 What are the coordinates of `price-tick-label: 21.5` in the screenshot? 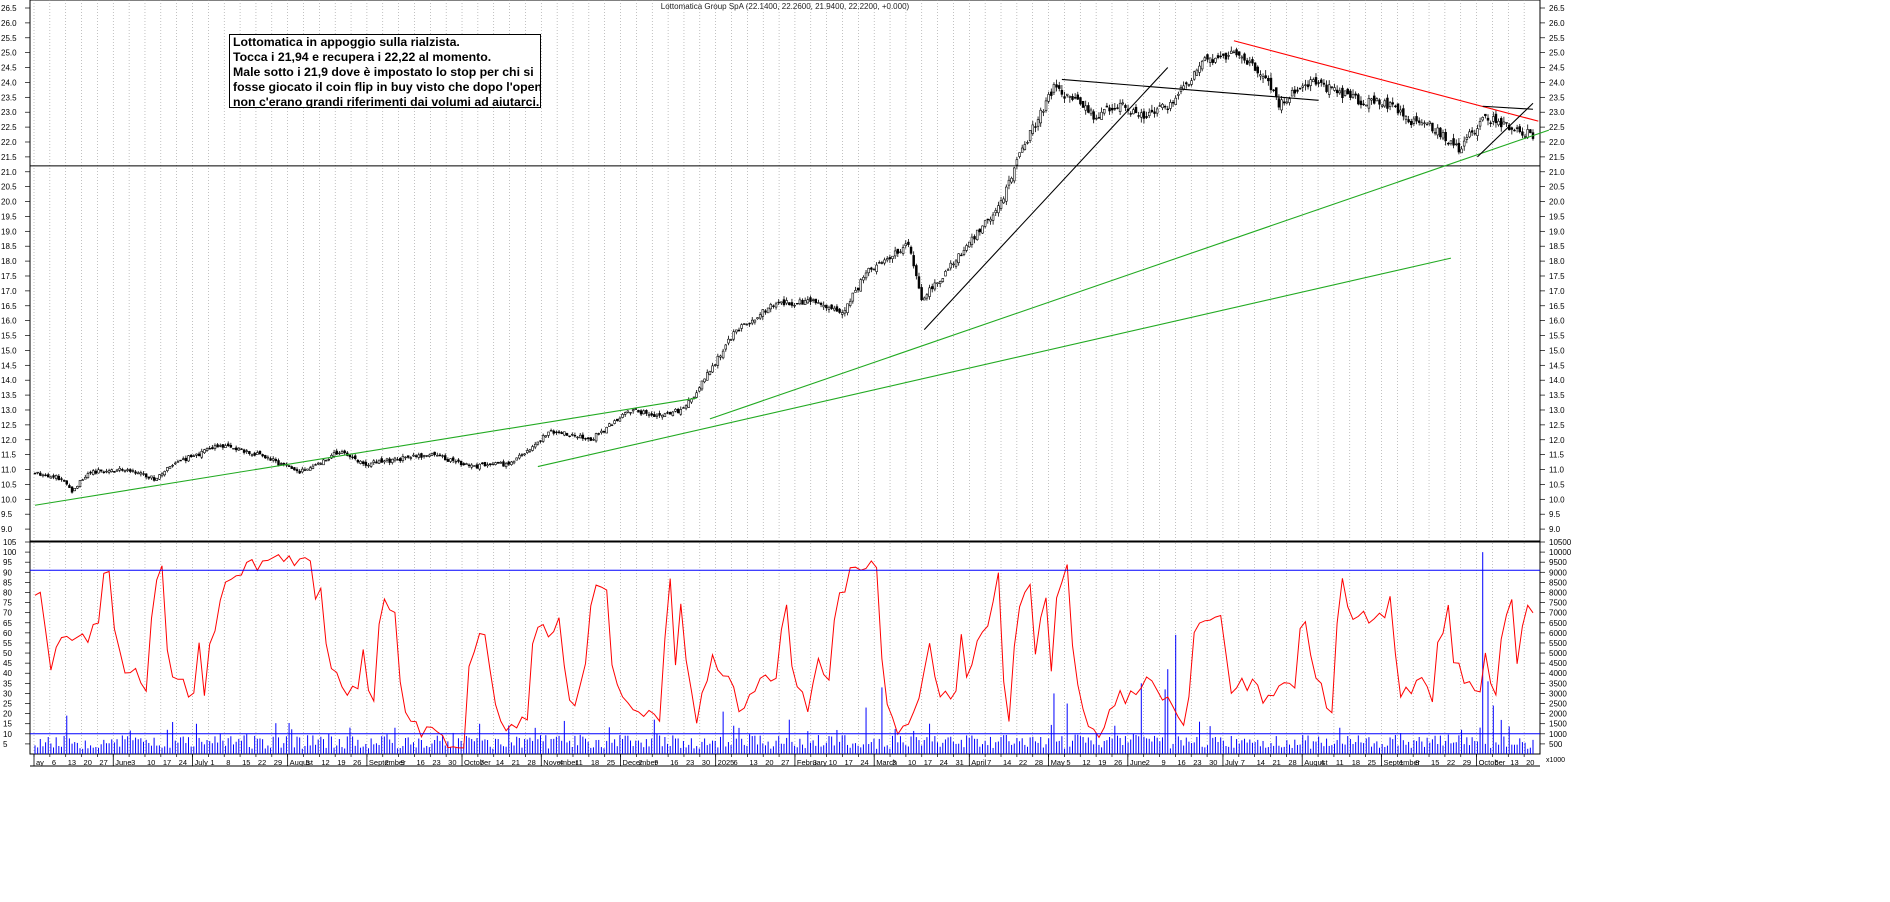 It's located at (1557, 157).